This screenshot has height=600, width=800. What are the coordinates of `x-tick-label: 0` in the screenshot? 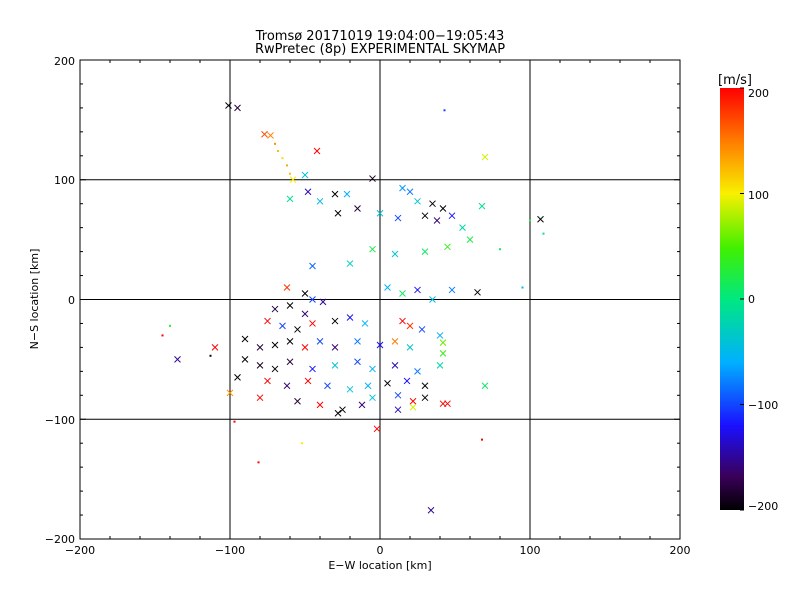 It's located at (380, 550).